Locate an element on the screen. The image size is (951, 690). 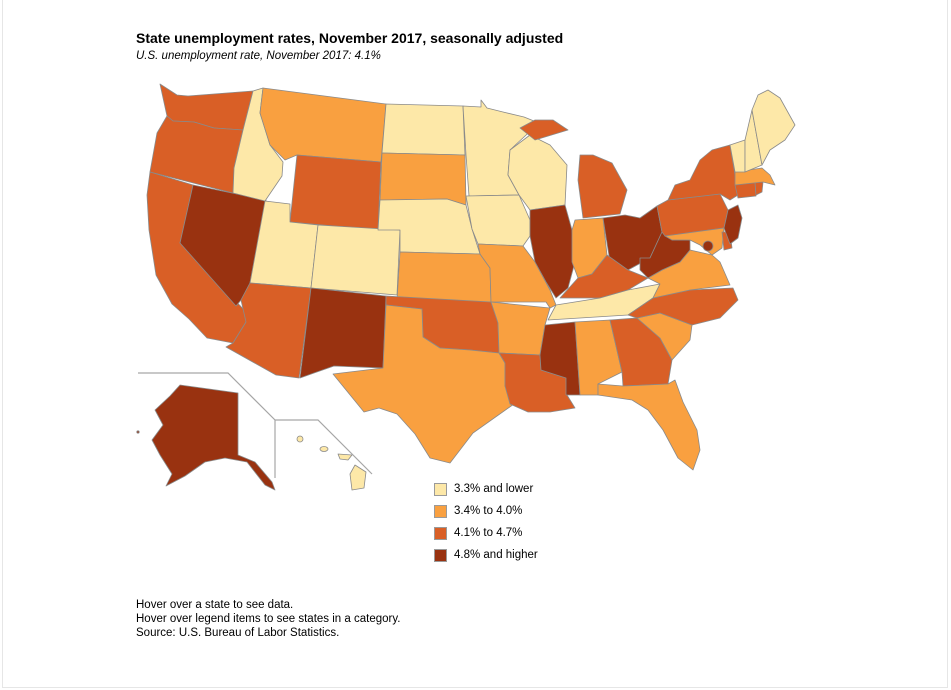
state-alaska is located at coordinates (213, 437).